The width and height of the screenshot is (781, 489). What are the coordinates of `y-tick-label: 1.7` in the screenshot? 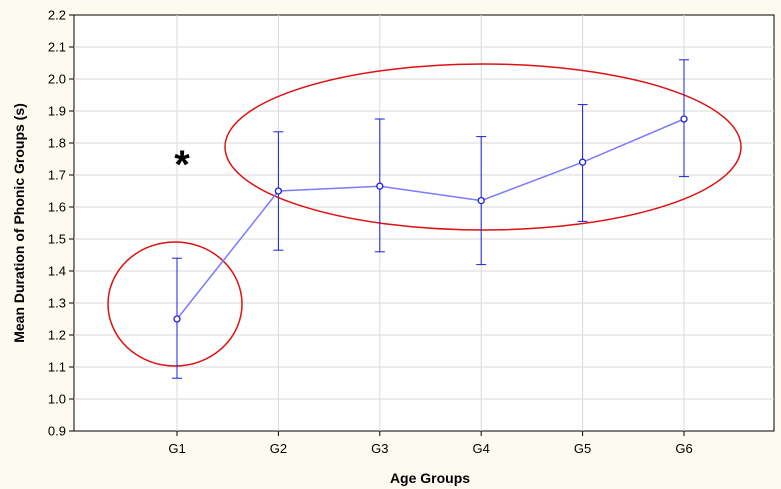 It's located at (57, 175).